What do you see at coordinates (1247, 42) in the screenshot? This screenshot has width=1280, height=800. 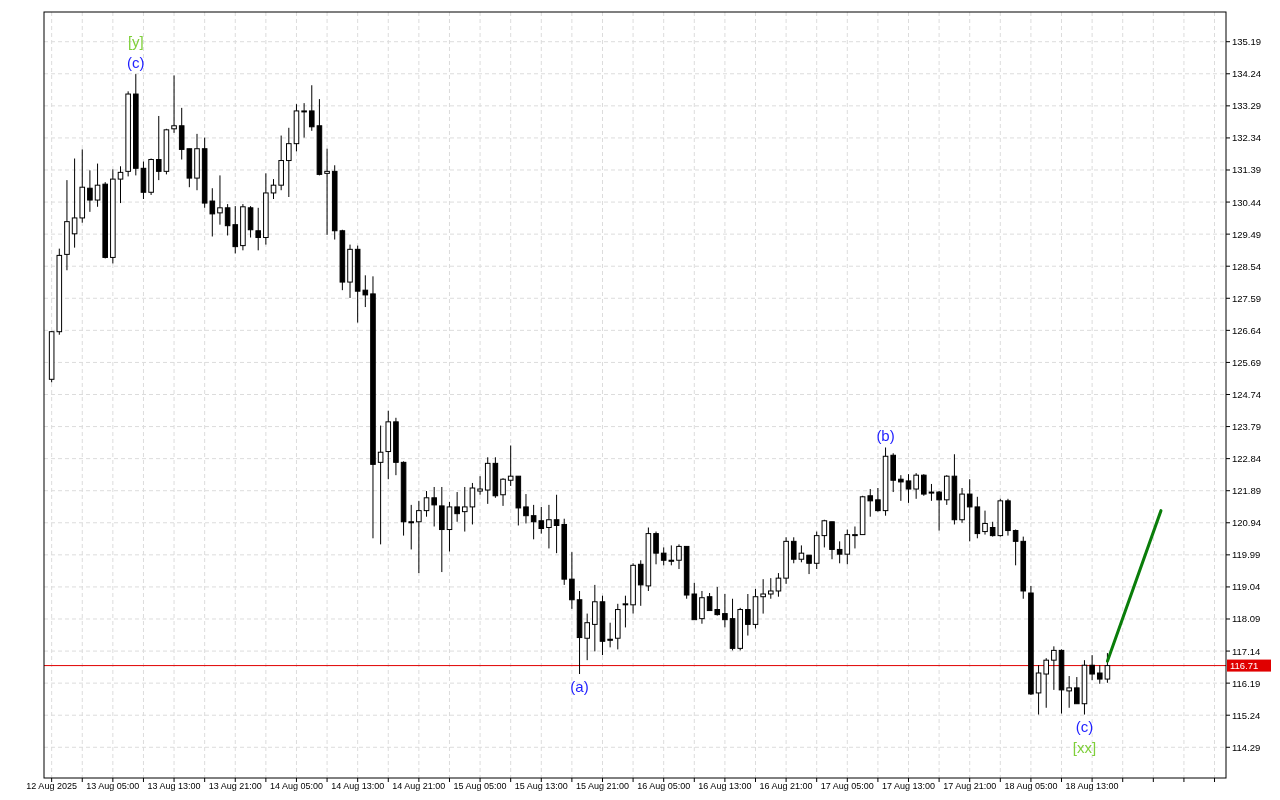 I see `y-tick-label: 135.19` at bounding box center [1247, 42].